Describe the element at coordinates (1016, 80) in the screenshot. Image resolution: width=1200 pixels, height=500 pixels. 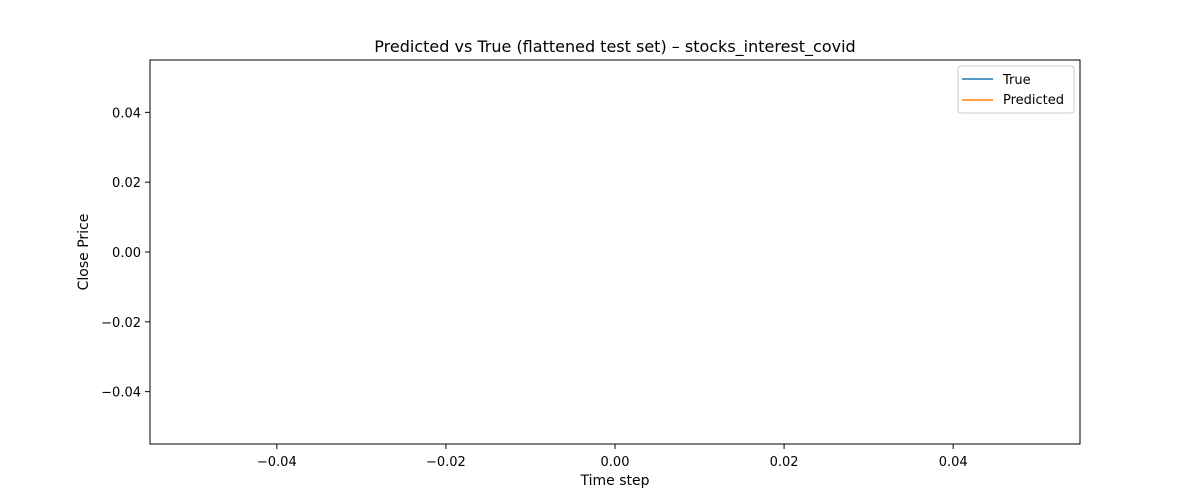
I see `legend-true-label: True` at that location.